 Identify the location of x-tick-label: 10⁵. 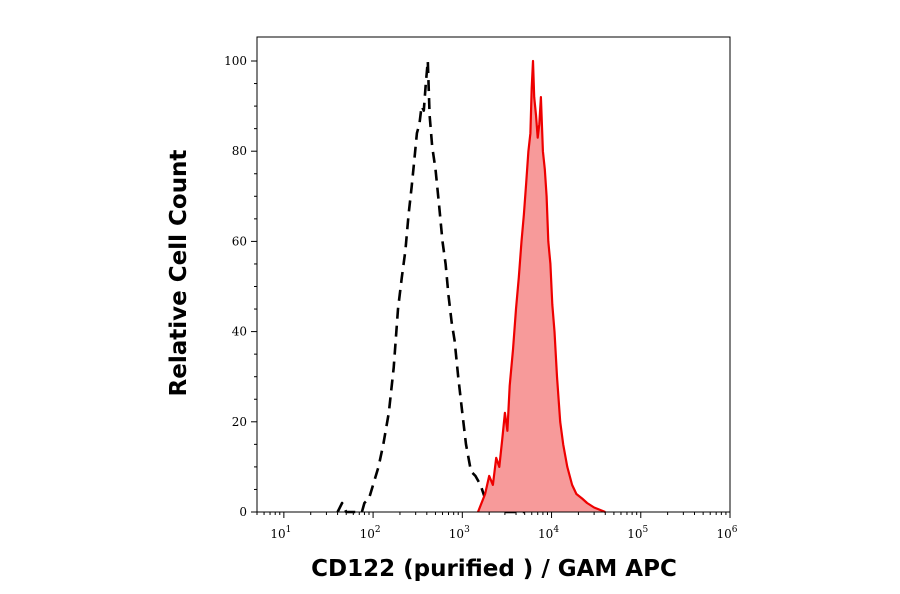
(637, 533).